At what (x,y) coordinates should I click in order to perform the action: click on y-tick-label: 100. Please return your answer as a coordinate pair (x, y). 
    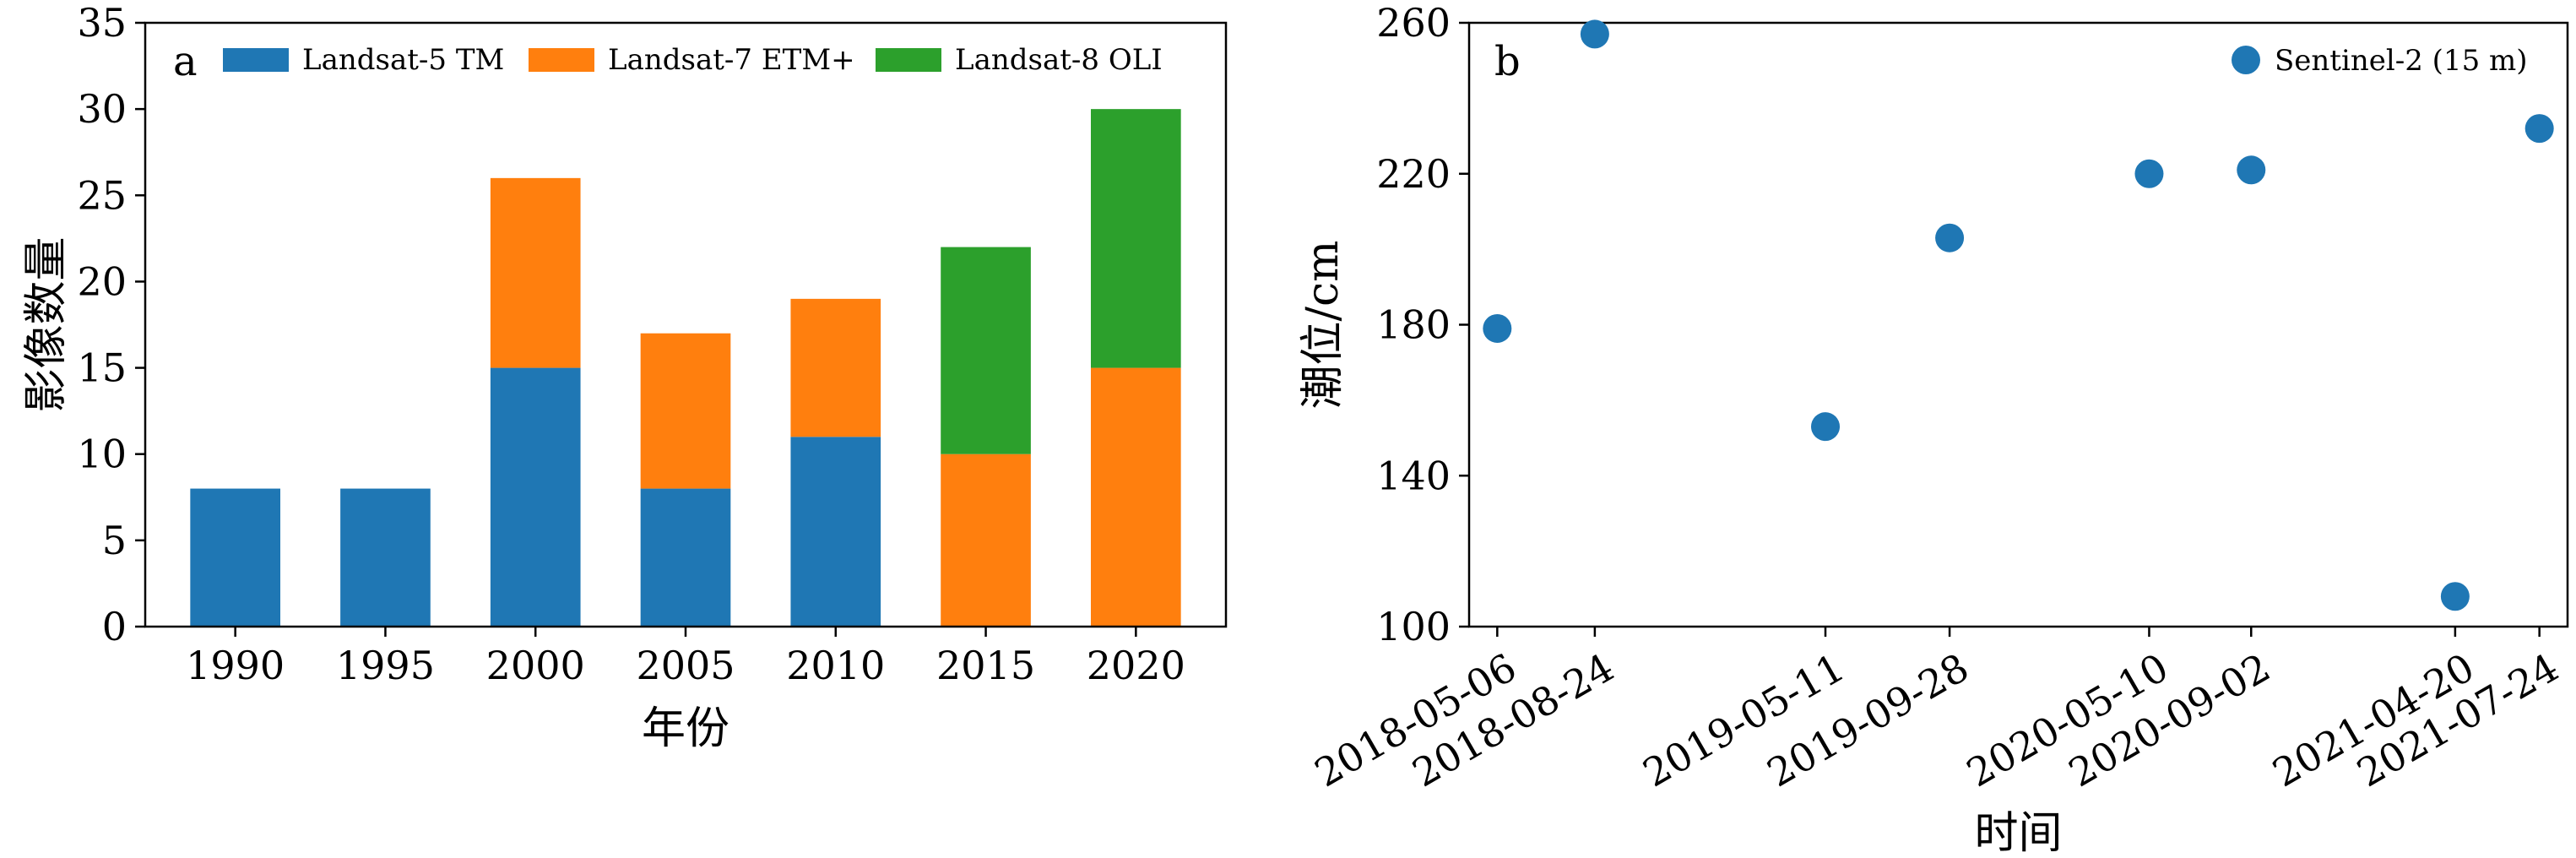
    Looking at the image, I should click on (1414, 627).